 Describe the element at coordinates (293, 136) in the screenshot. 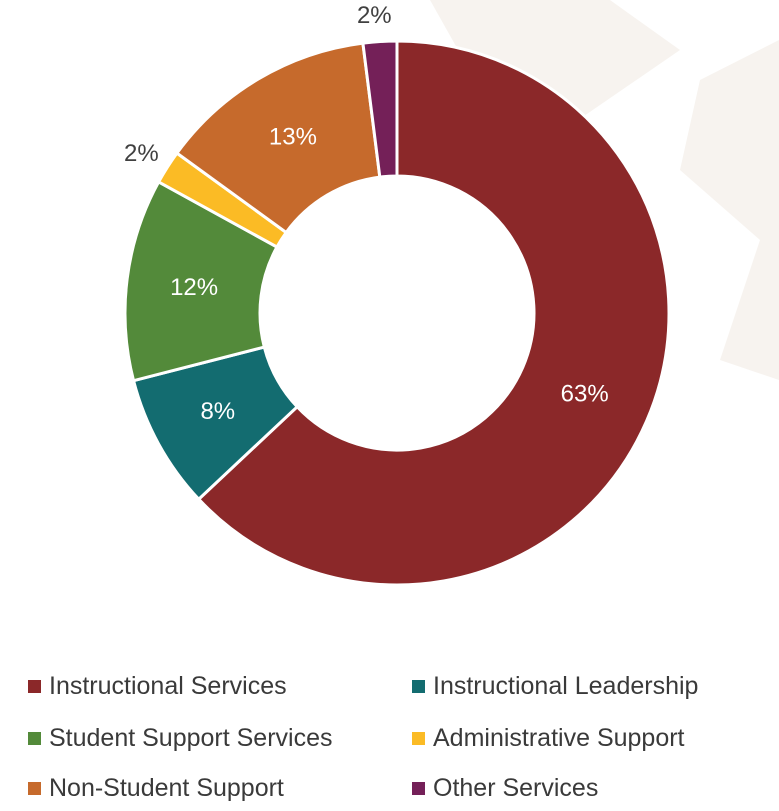

I see `data-label-non-student-support: 13%` at that location.